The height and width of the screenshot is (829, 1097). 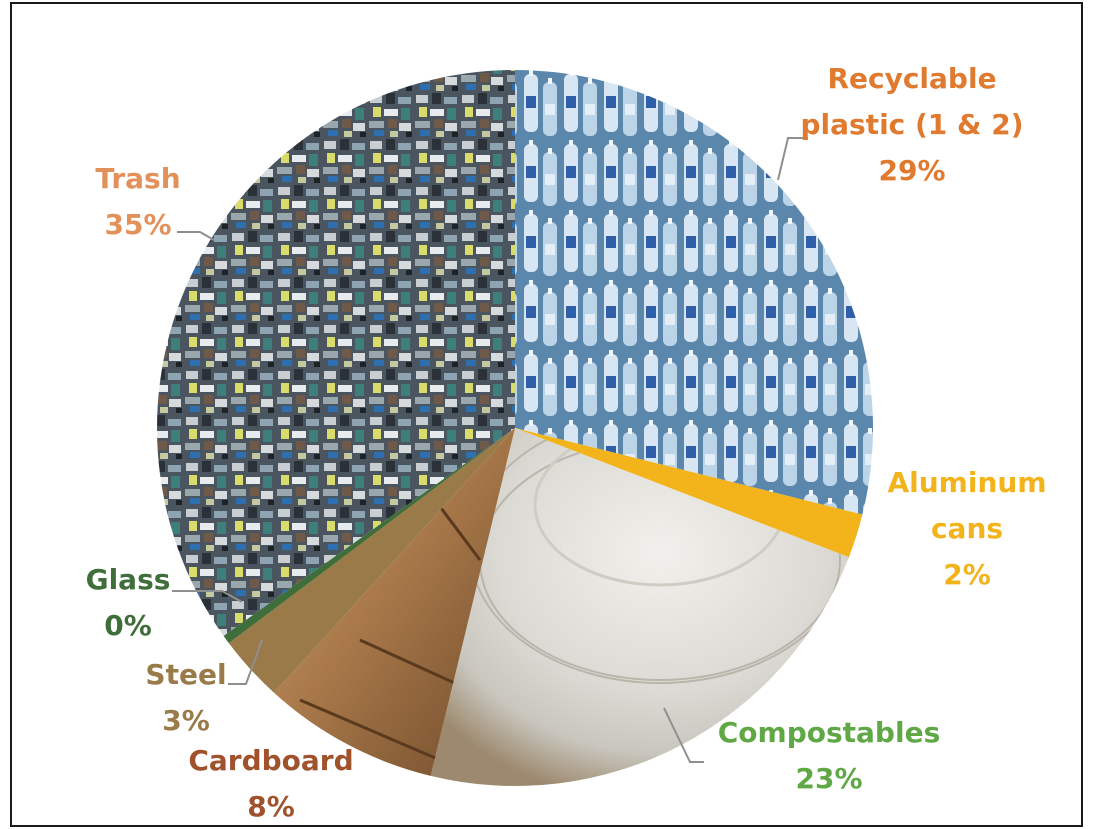 What do you see at coordinates (196, 236) in the screenshot?
I see `leader-line-trash` at bounding box center [196, 236].